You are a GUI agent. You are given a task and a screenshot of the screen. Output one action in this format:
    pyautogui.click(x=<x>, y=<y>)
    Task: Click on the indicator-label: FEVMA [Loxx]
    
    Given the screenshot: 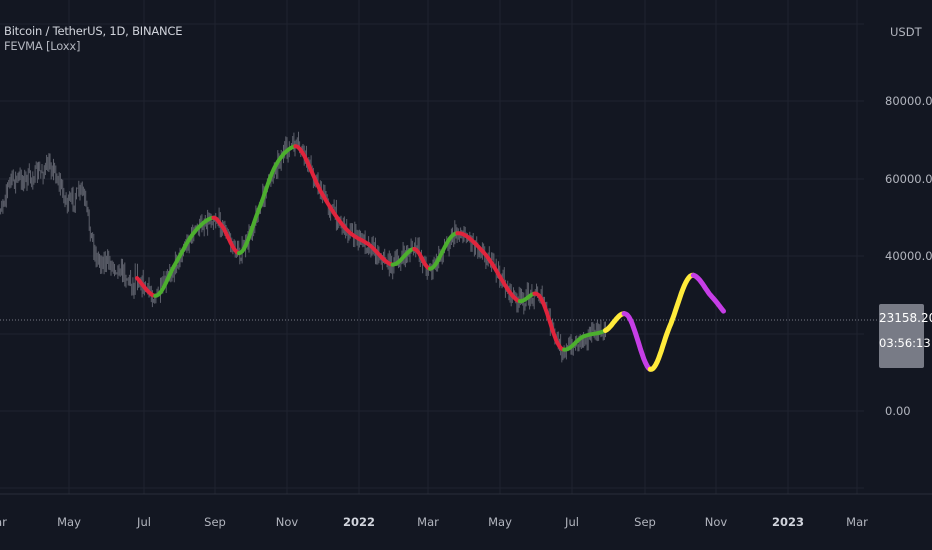 What is the action you would take?
    pyautogui.click(x=42, y=46)
    